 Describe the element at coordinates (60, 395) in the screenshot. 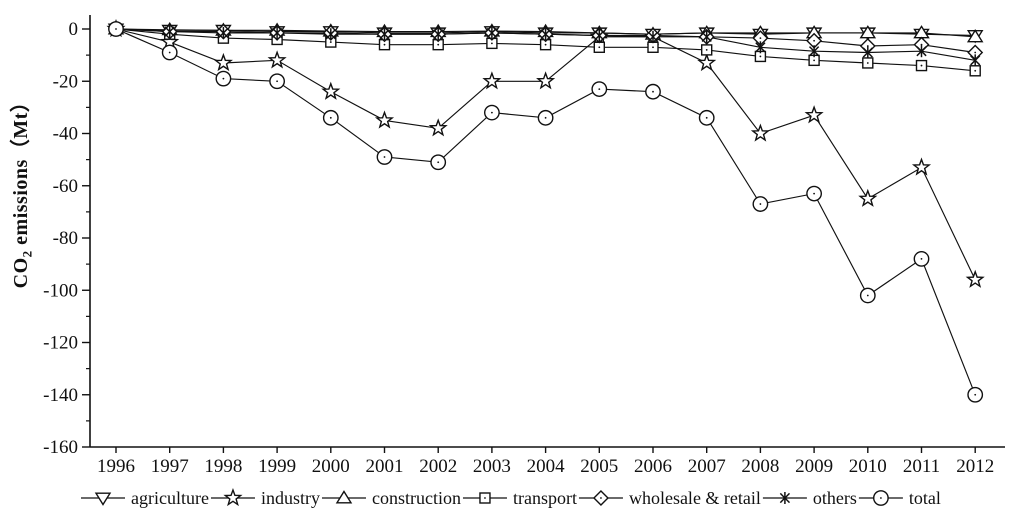

I see `y-tick-label: -140` at that location.